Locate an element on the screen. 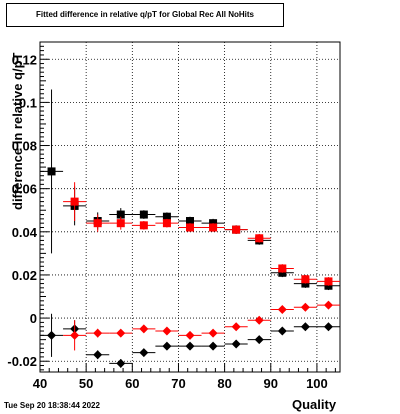  y-tick-label: -0.02 is located at coordinates (22, 361).